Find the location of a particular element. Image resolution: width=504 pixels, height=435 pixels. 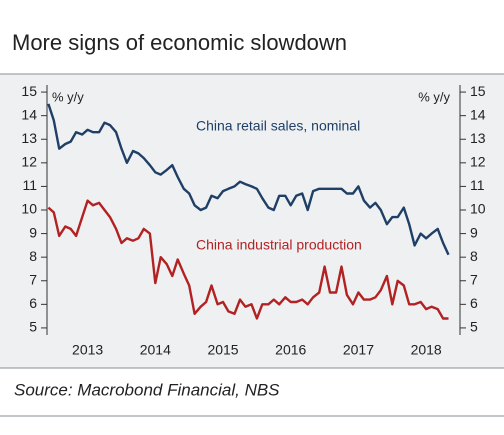

y-tick-label-left: 8 is located at coordinates (33, 256).